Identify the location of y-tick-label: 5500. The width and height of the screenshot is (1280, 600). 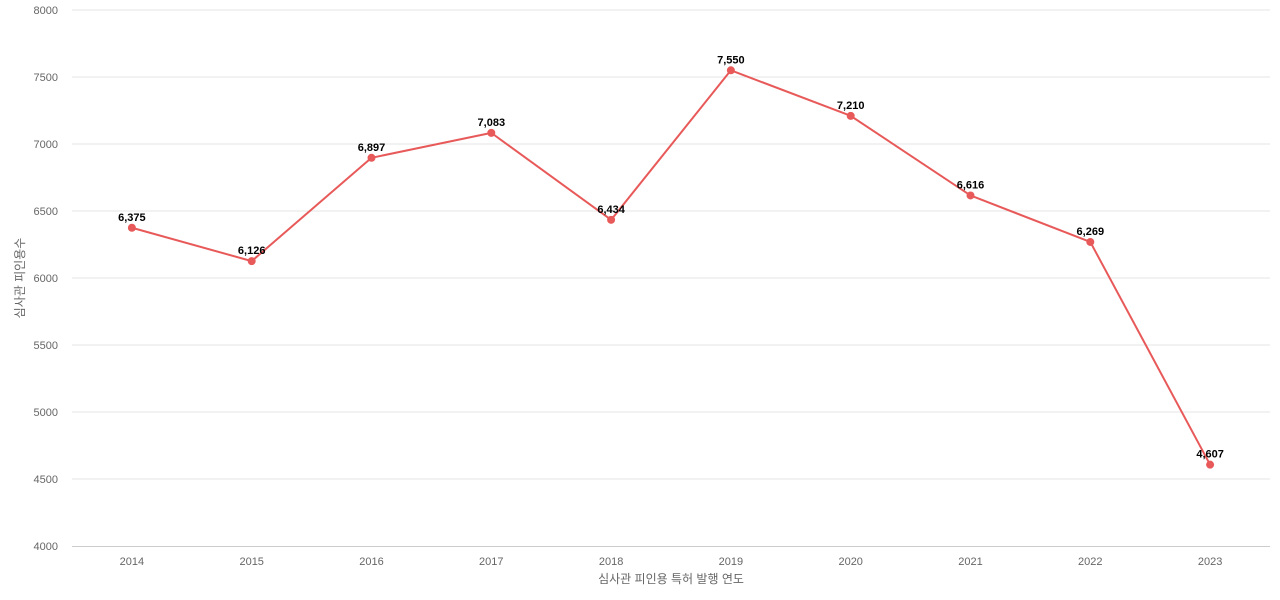
(46, 346).